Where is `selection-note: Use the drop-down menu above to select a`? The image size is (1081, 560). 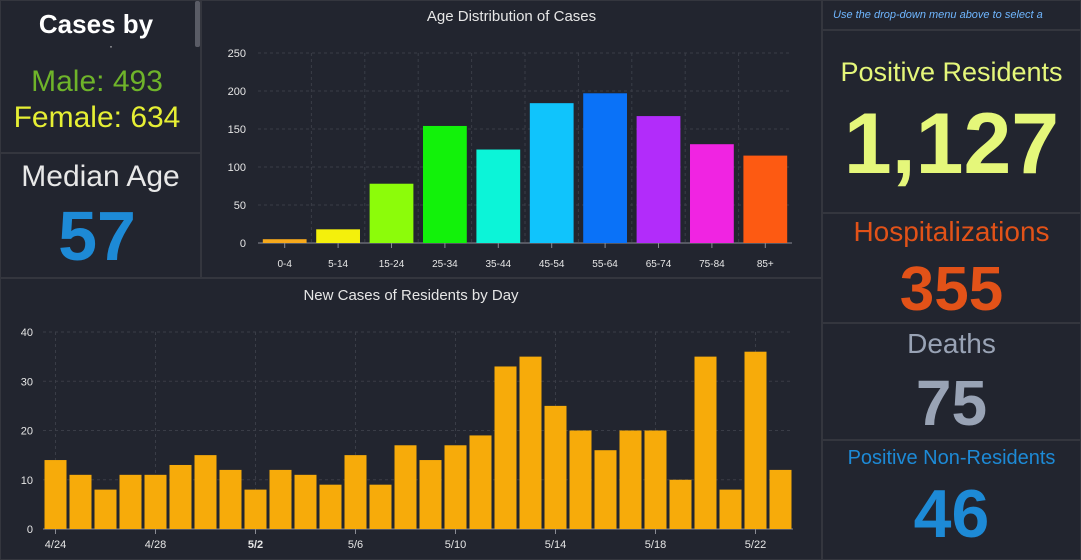
selection-note: Use the drop-down menu above to select a is located at coordinates (938, 15).